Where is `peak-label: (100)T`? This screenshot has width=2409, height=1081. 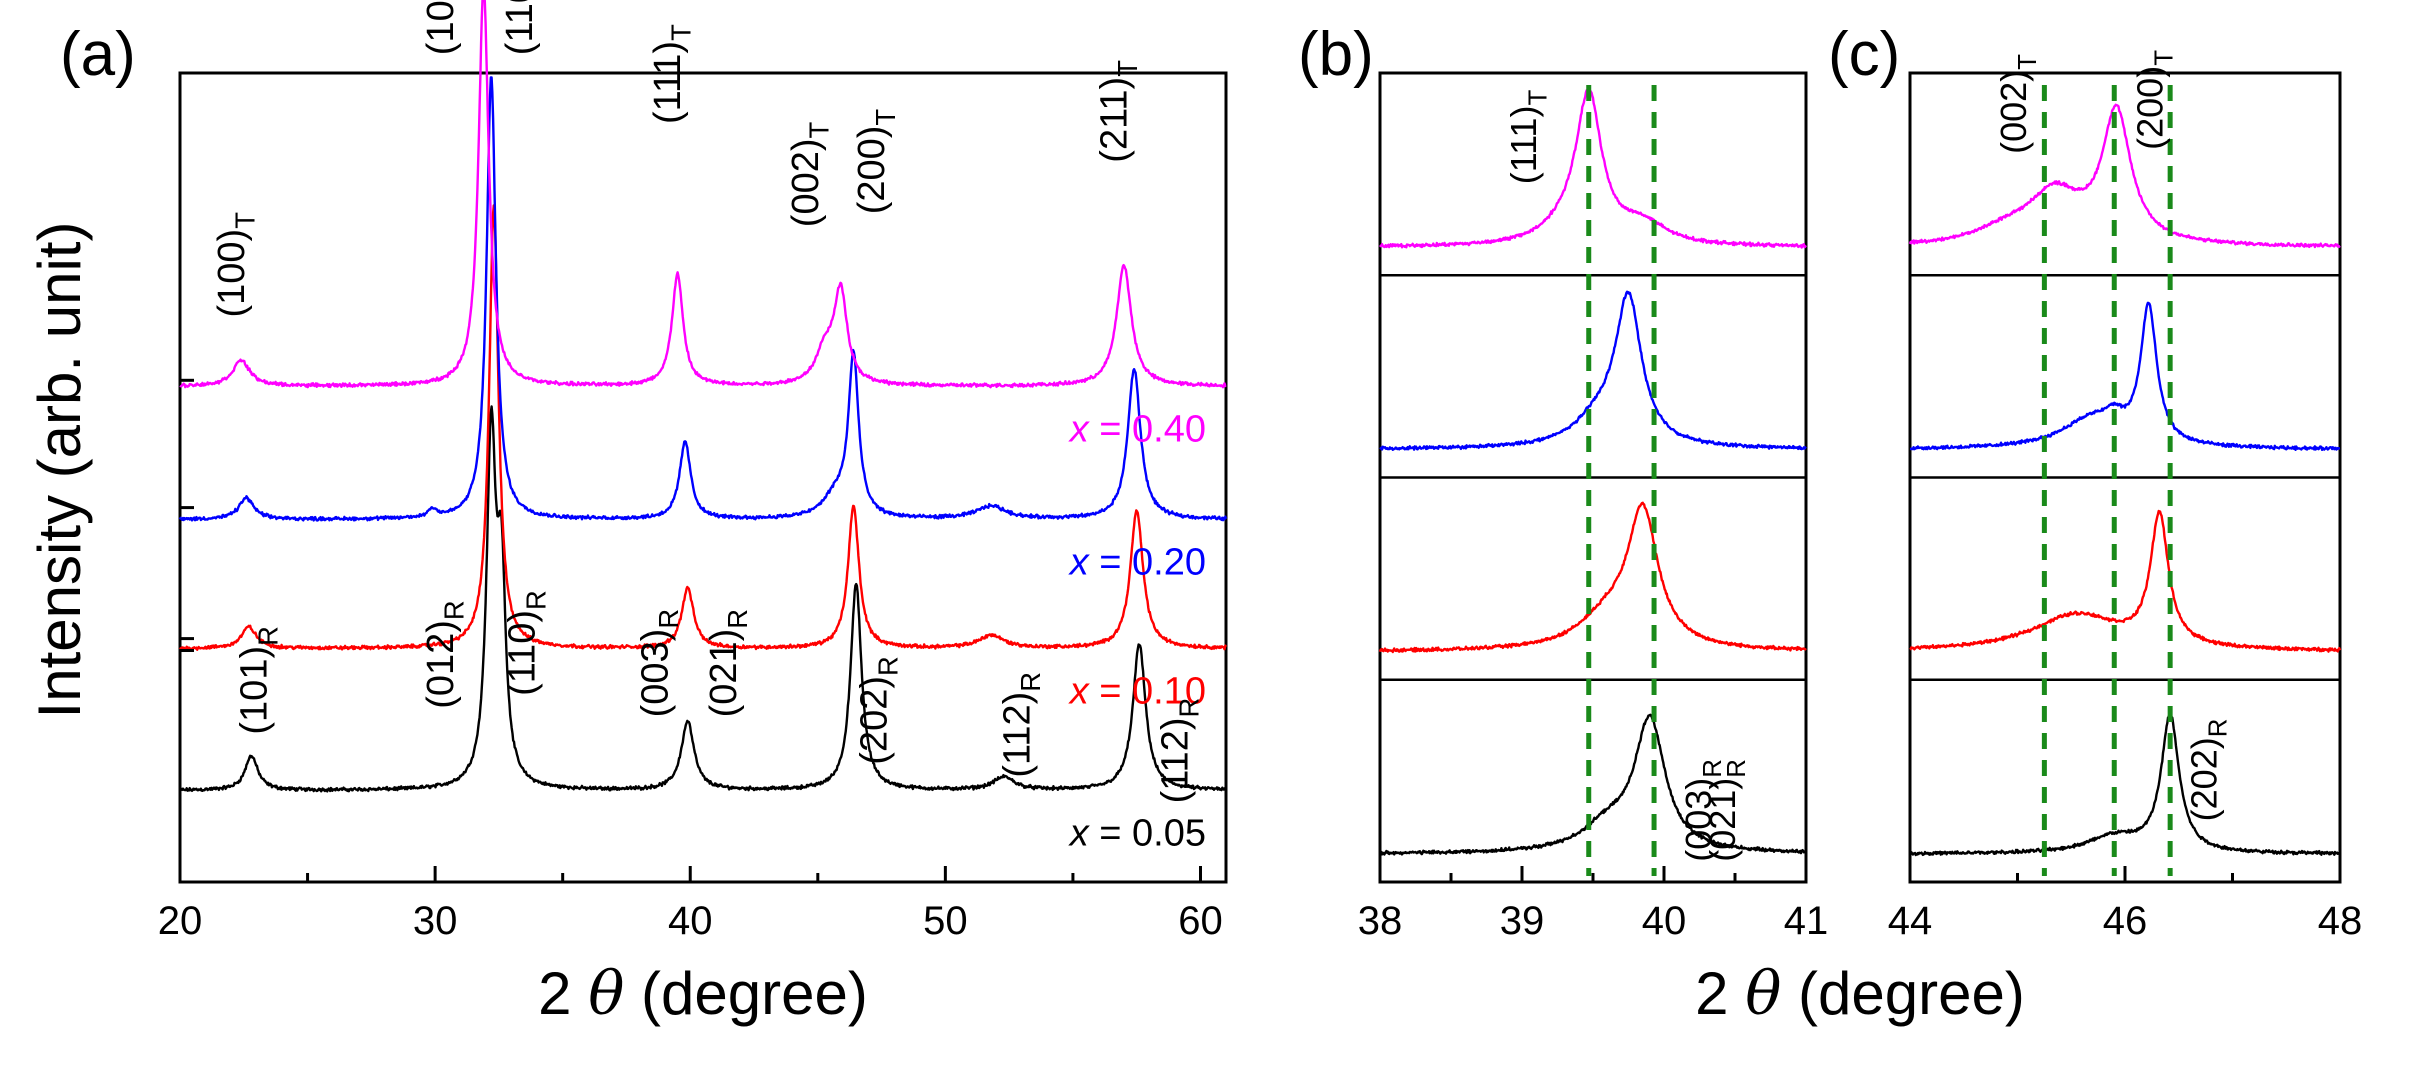 peak-label: (100)T is located at coordinates (236, 265).